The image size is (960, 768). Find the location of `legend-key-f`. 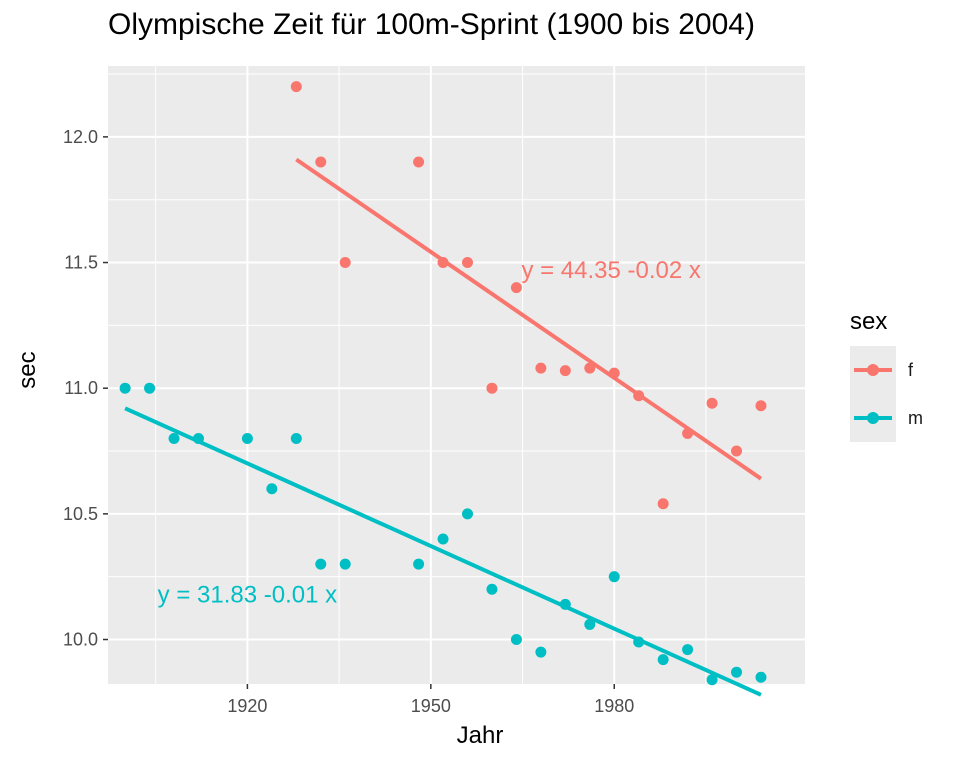

legend-key-f is located at coordinates (873, 370).